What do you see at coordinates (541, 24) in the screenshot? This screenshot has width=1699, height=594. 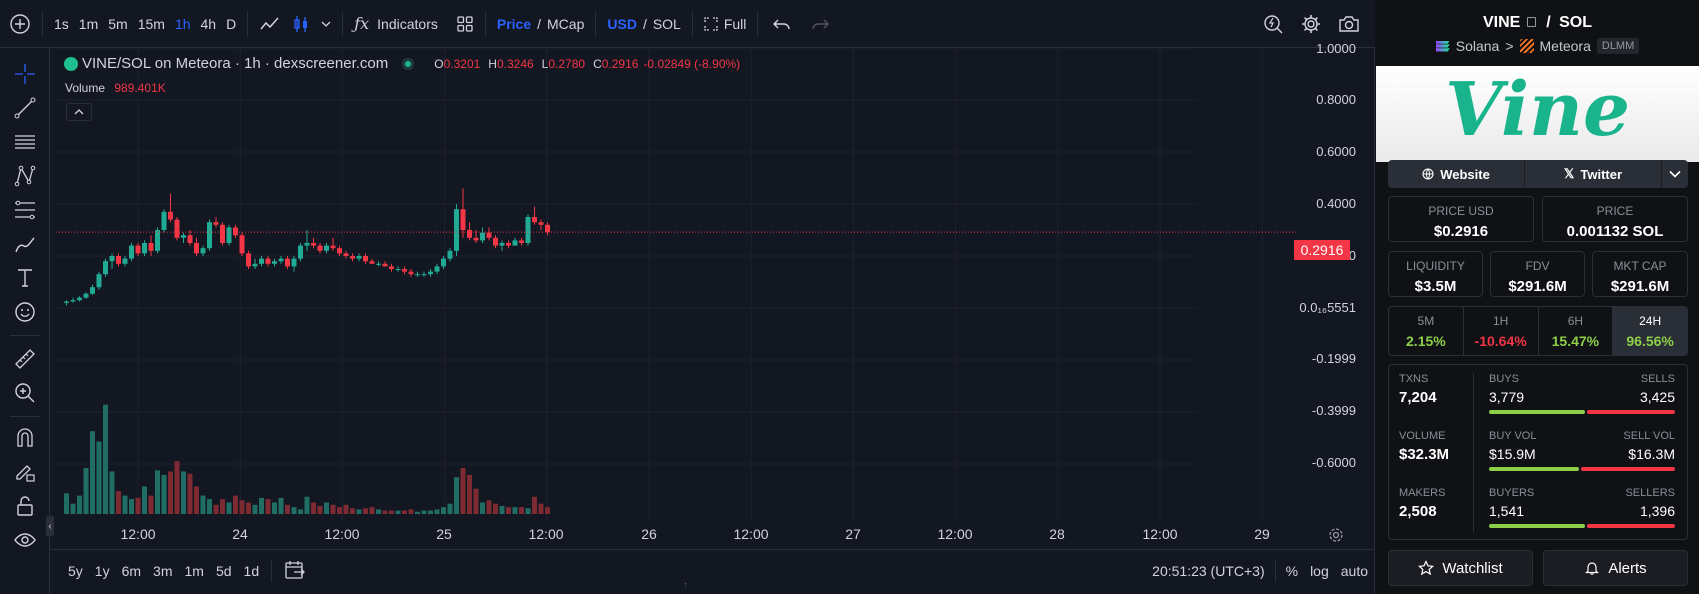 I see `price-mcap-toggle: Price / MCap` at bounding box center [541, 24].